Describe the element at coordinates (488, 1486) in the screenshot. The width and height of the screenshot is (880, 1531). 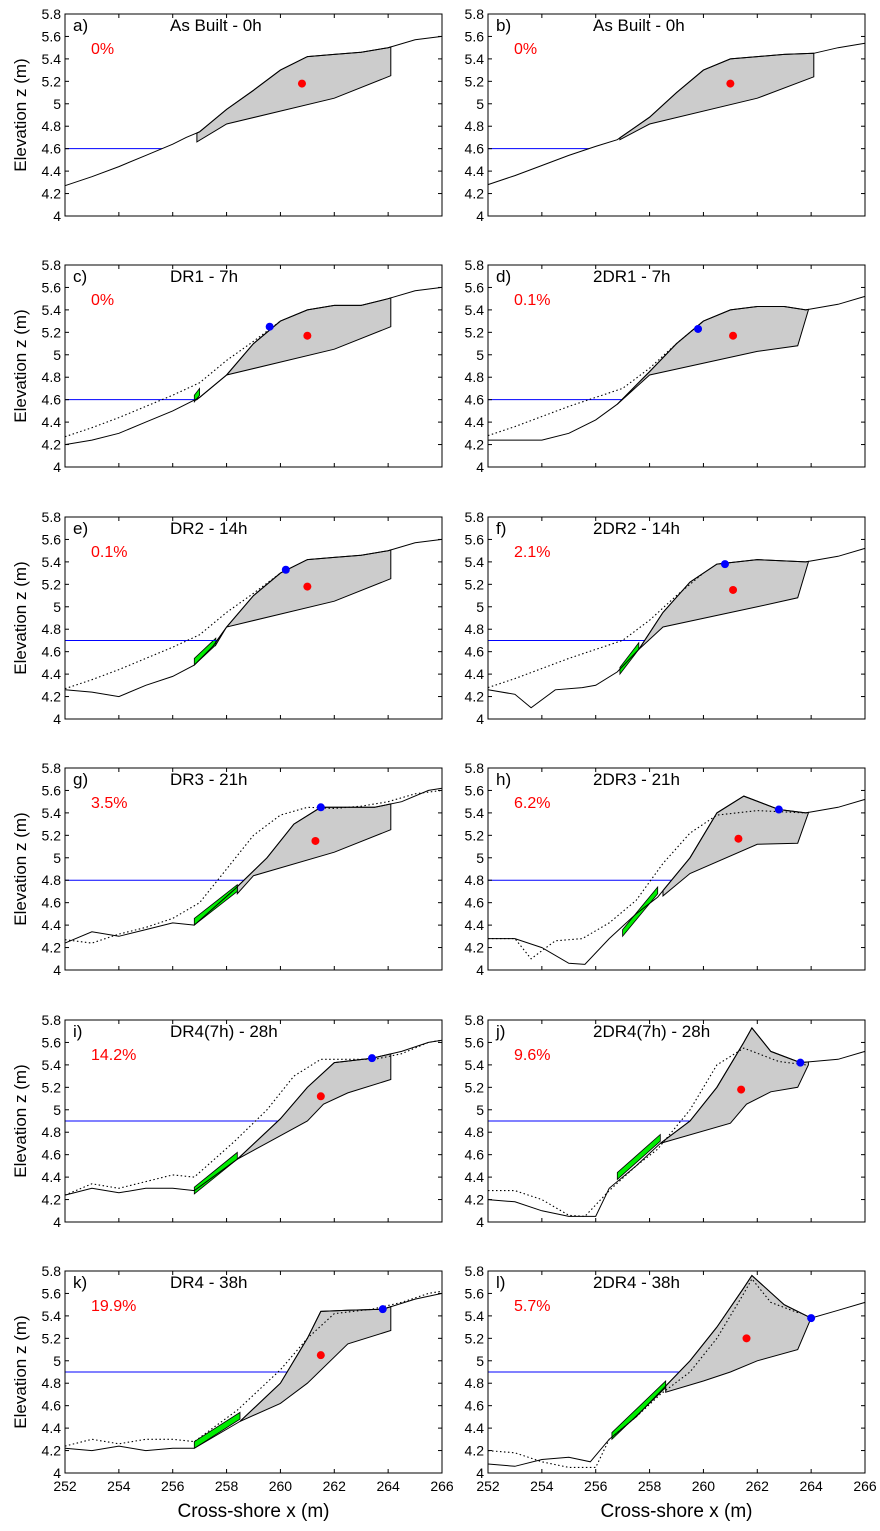
I see `x-tick-label: 252` at that location.